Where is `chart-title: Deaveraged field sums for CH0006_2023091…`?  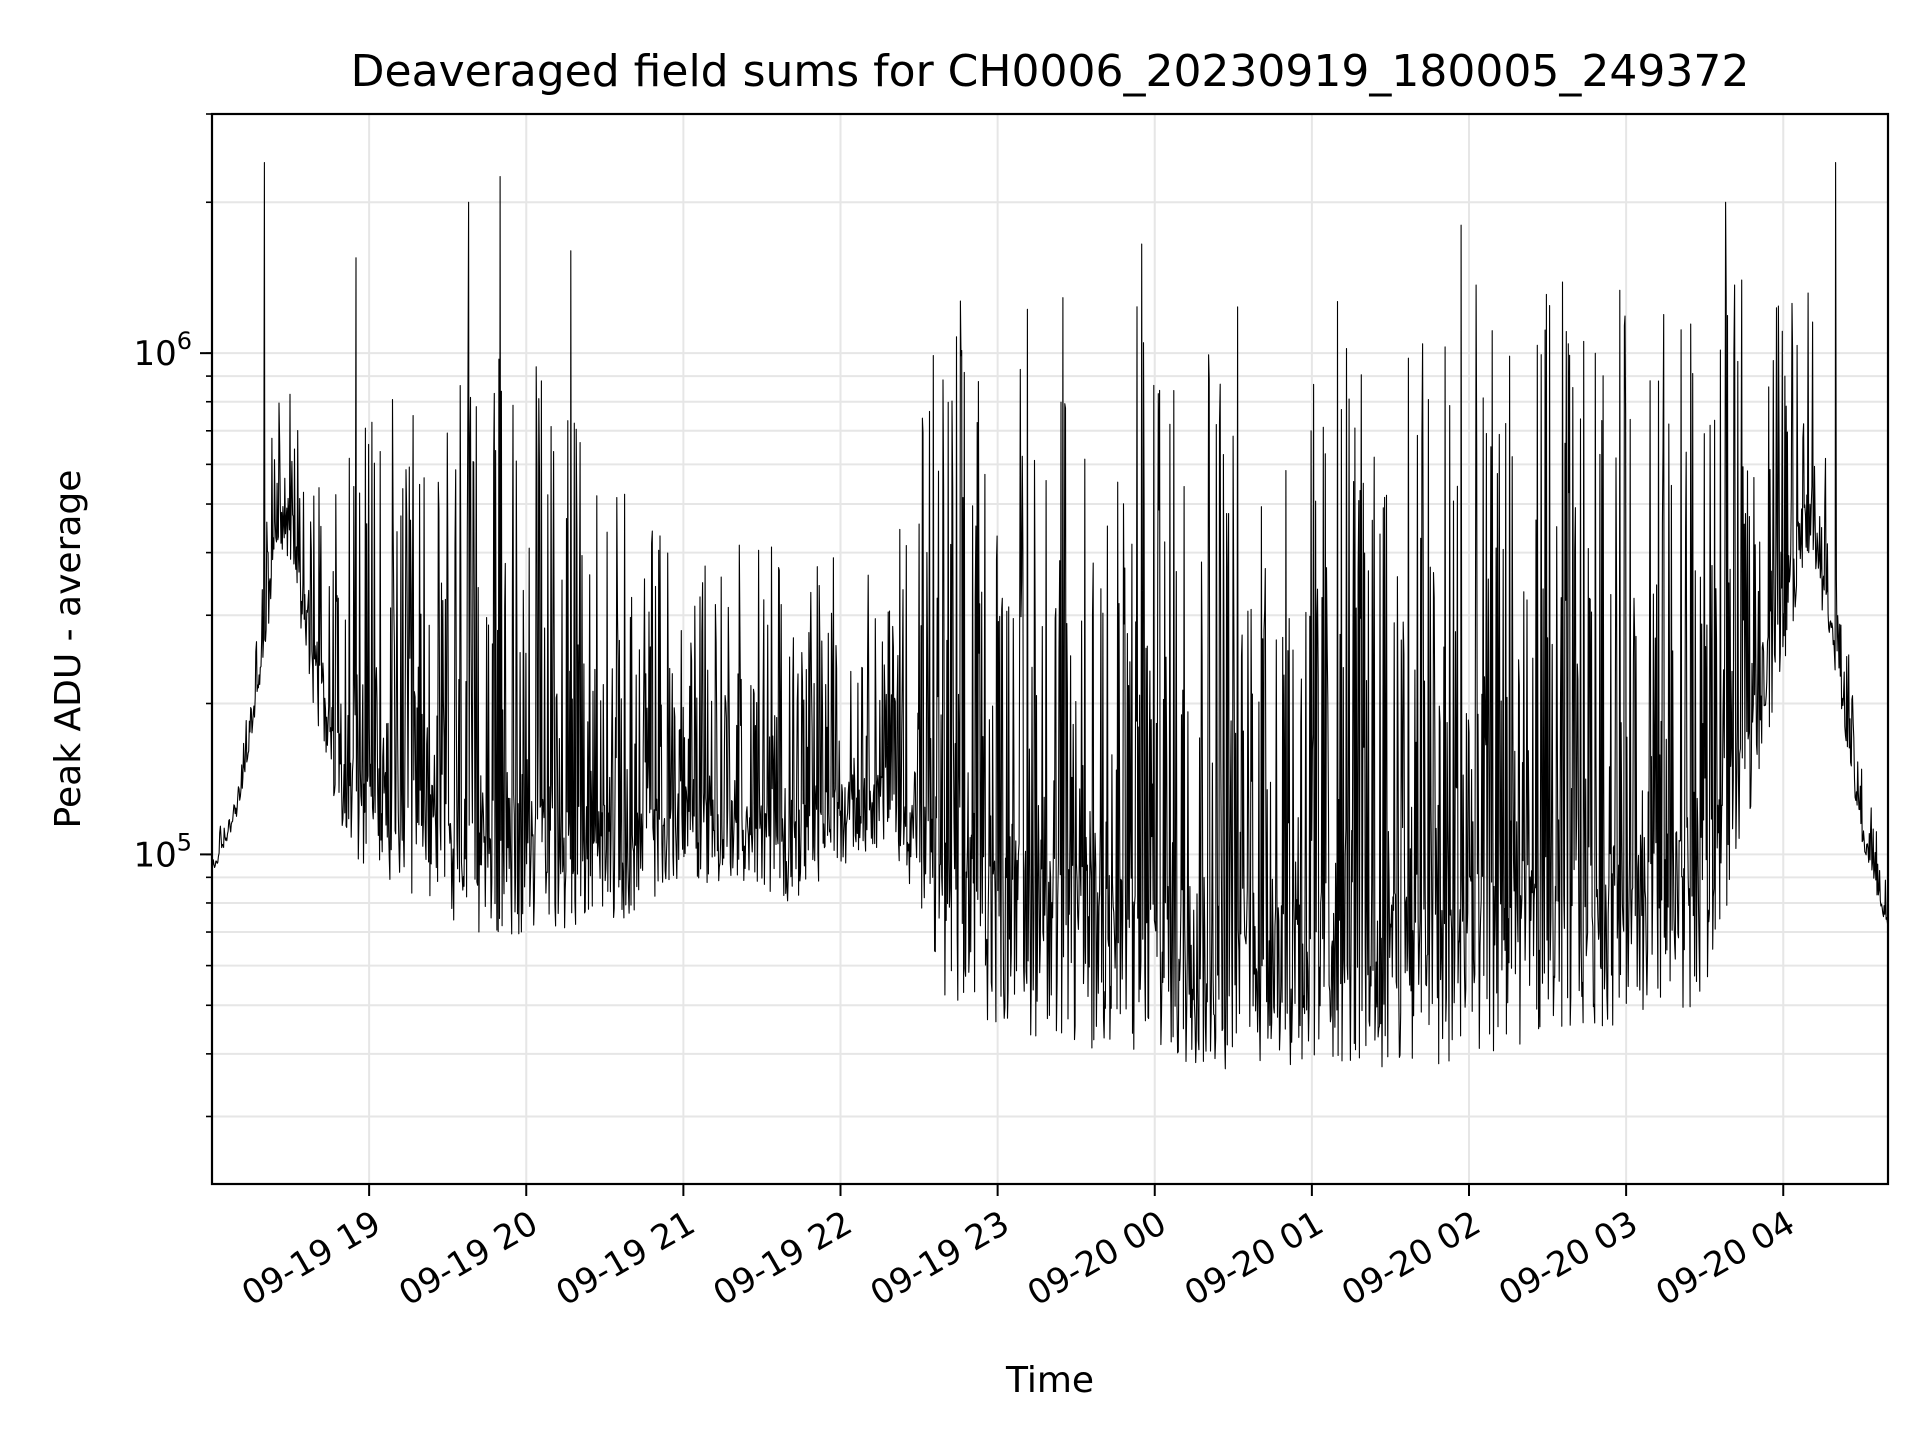 chart-title: Deaveraged field sums for CH0006_2023091… is located at coordinates (1050, 71).